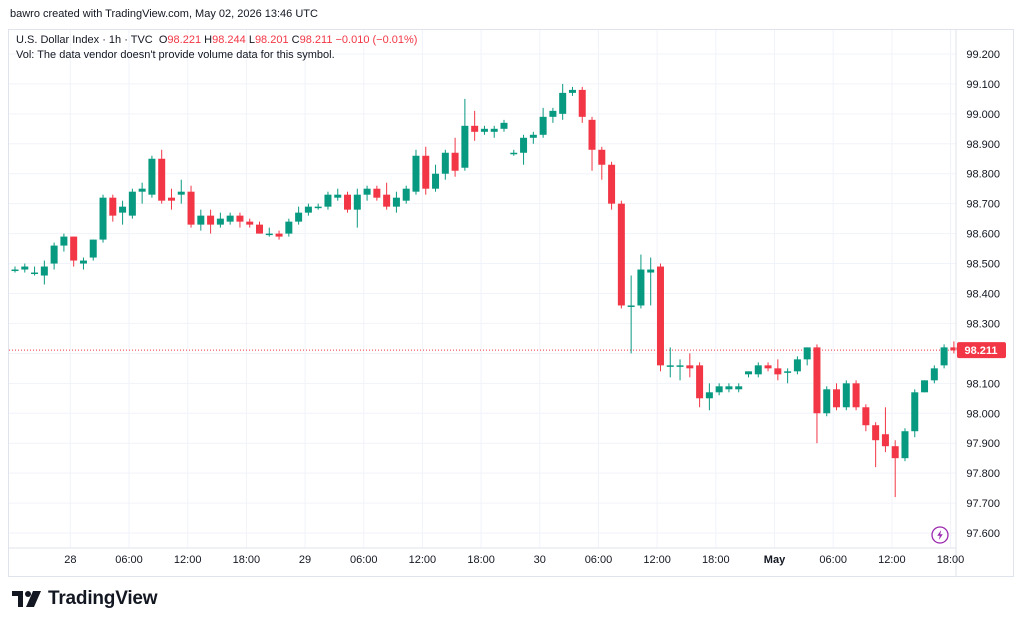 This screenshot has height=625, width=1024. Describe the element at coordinates (983, 324) in the screenshot. I see `price-tick-label: 98.300` at that location.